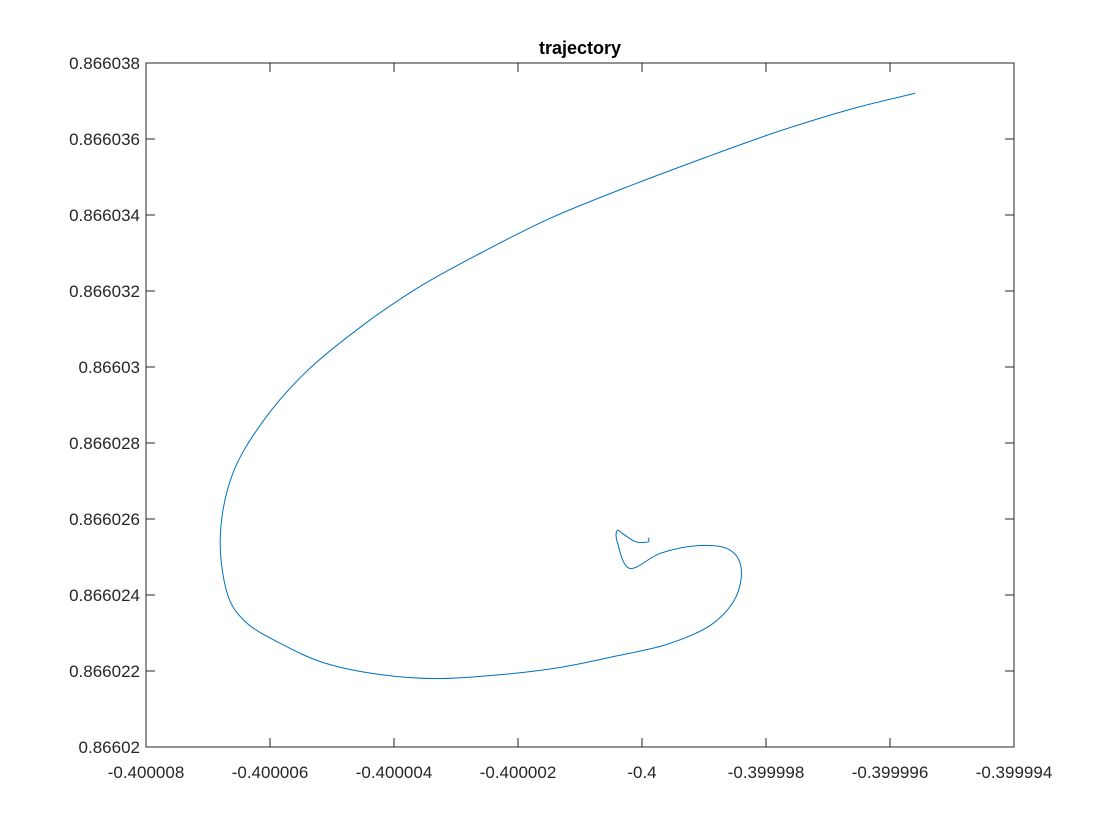 This screenshot has height=840, width=1120. Describe the element at coordinates (109, 747) in the screenshot. I see `y-tick-label: 0.86602` at that location.